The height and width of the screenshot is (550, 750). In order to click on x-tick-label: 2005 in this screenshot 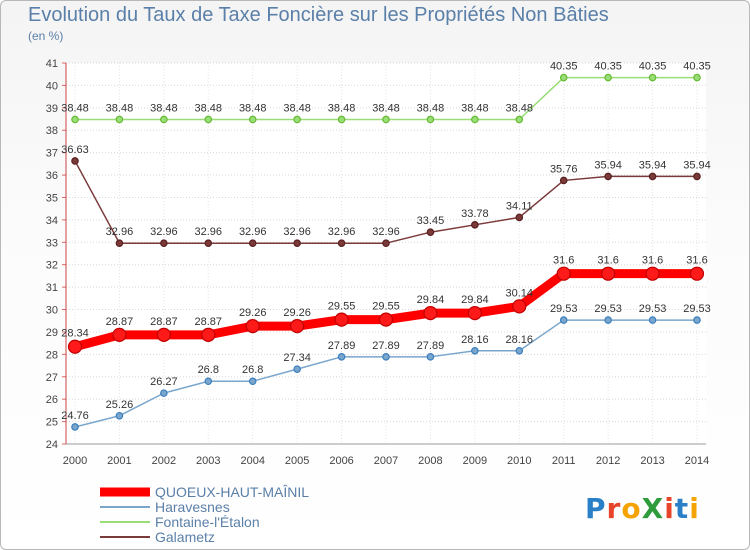, I will do `click(297, 461)`.